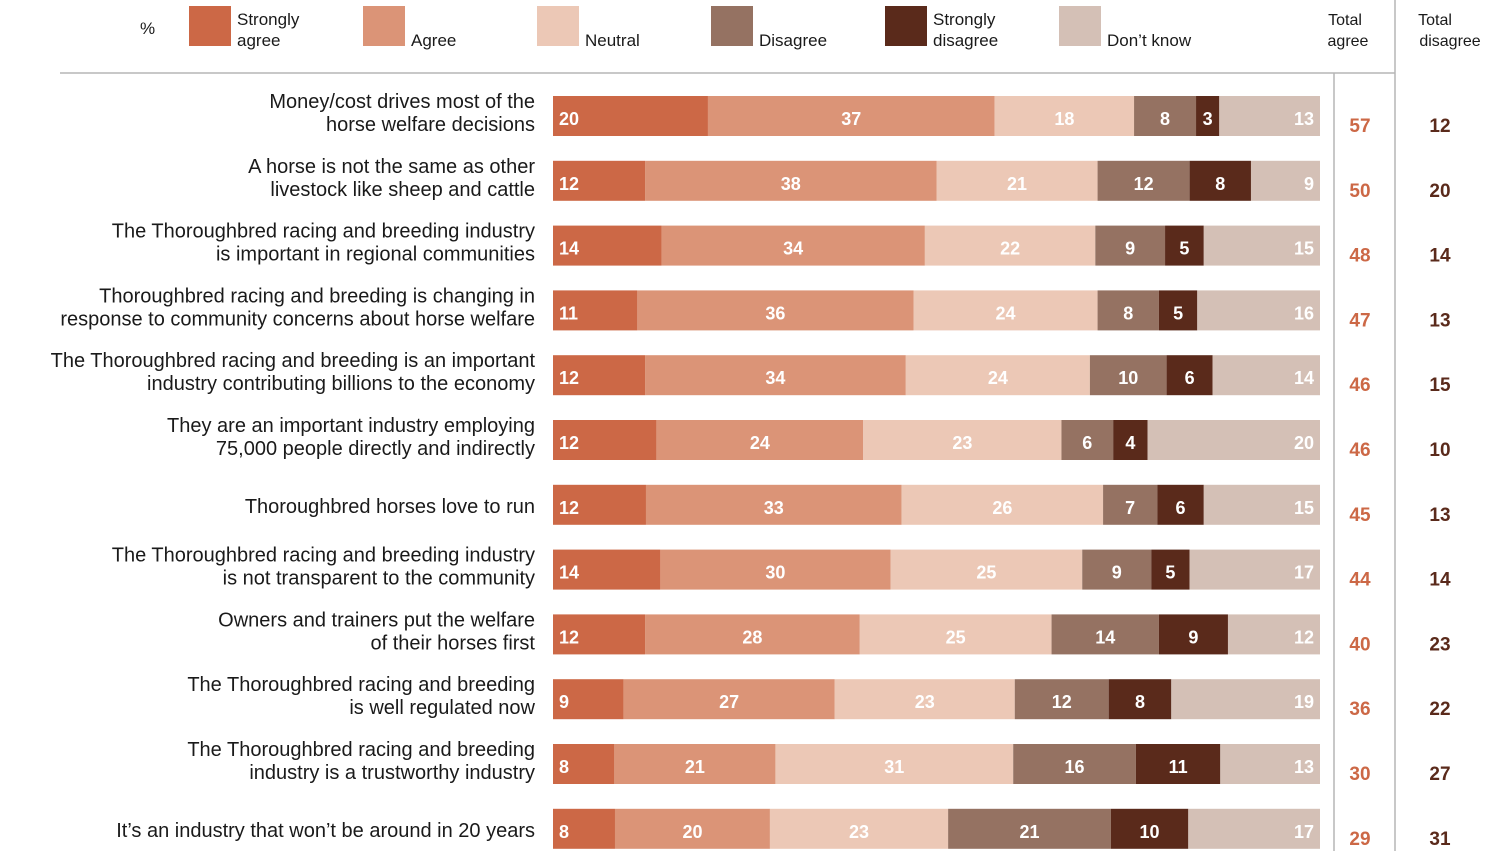 The image size is (1502, 851). I want to click on legend-label: disagree, so click(965, 40).